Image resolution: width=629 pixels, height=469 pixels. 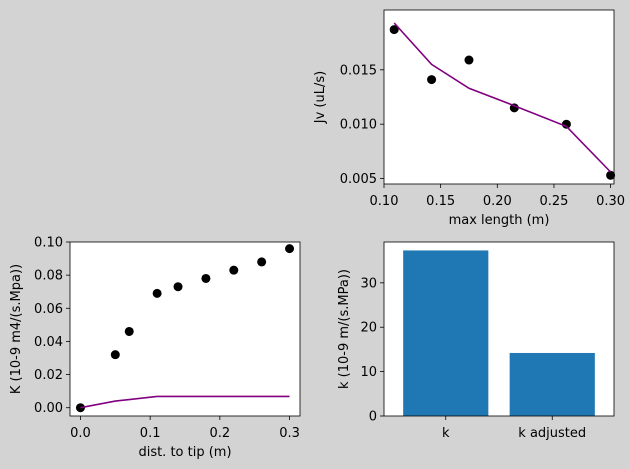 I want to click on y-tick-label: 0.005, so click(x=358, y=179).